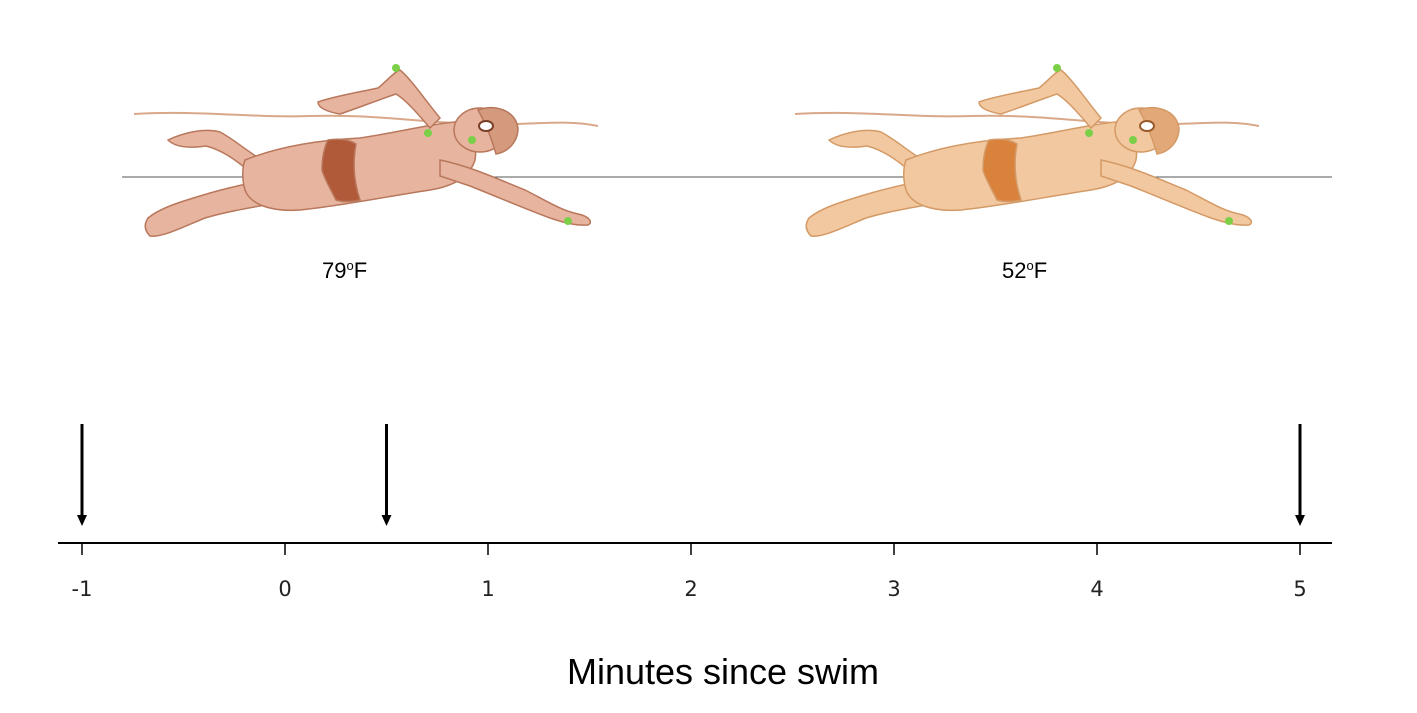 This screenshot has height=713, width=1417. I want to click on tick-label: 3, so click(893, 589).